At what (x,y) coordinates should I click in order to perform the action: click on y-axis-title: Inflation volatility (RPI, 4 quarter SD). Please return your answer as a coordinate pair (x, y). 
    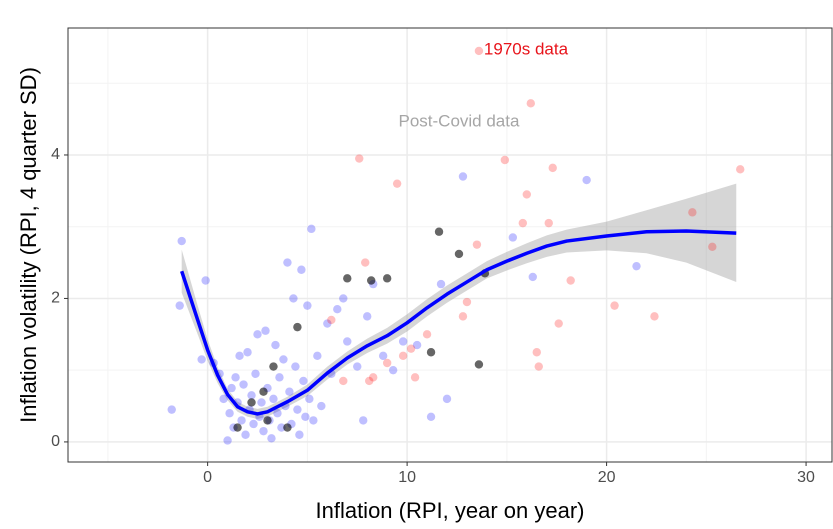
    Looking at the image, I should click on (28, 245).